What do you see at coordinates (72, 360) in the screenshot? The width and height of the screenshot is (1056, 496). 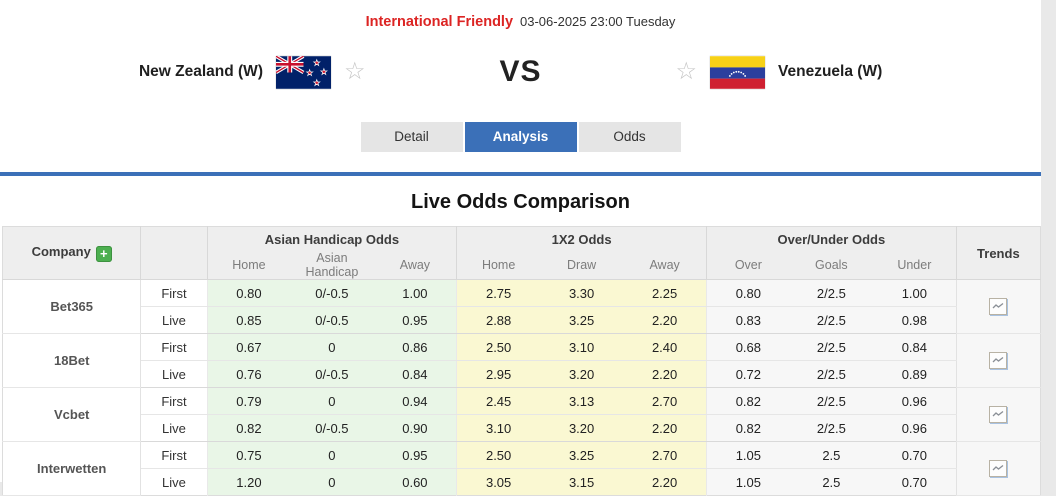 I see `company-name: 18Bet` at bounding box center [72, 360].